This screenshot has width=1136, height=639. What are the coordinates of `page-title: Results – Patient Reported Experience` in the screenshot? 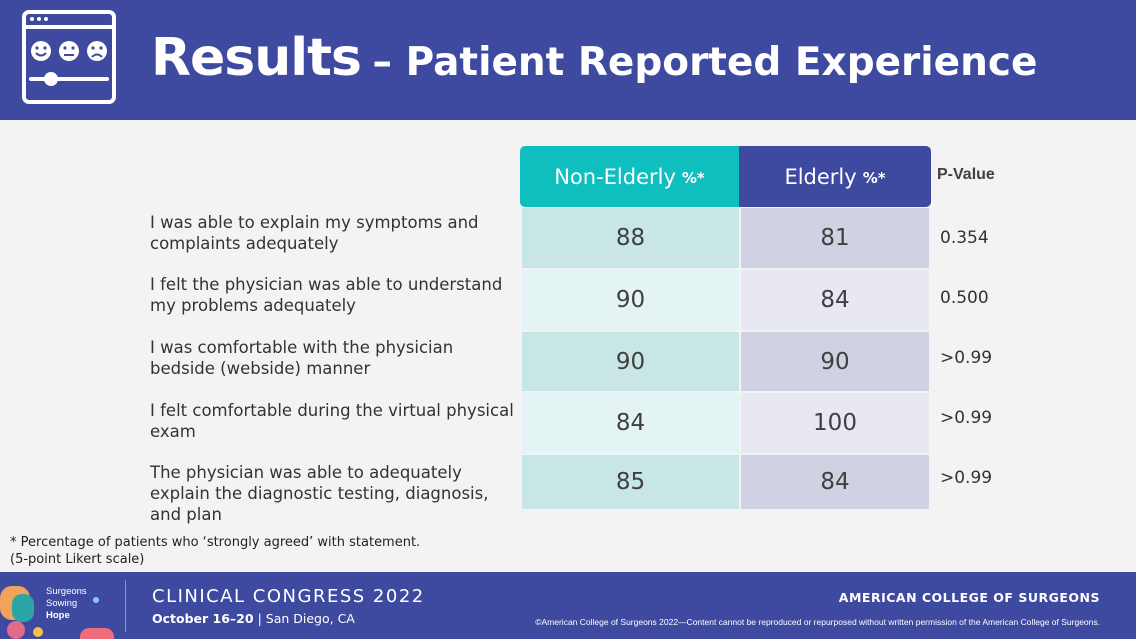 It's located at (594, 58).